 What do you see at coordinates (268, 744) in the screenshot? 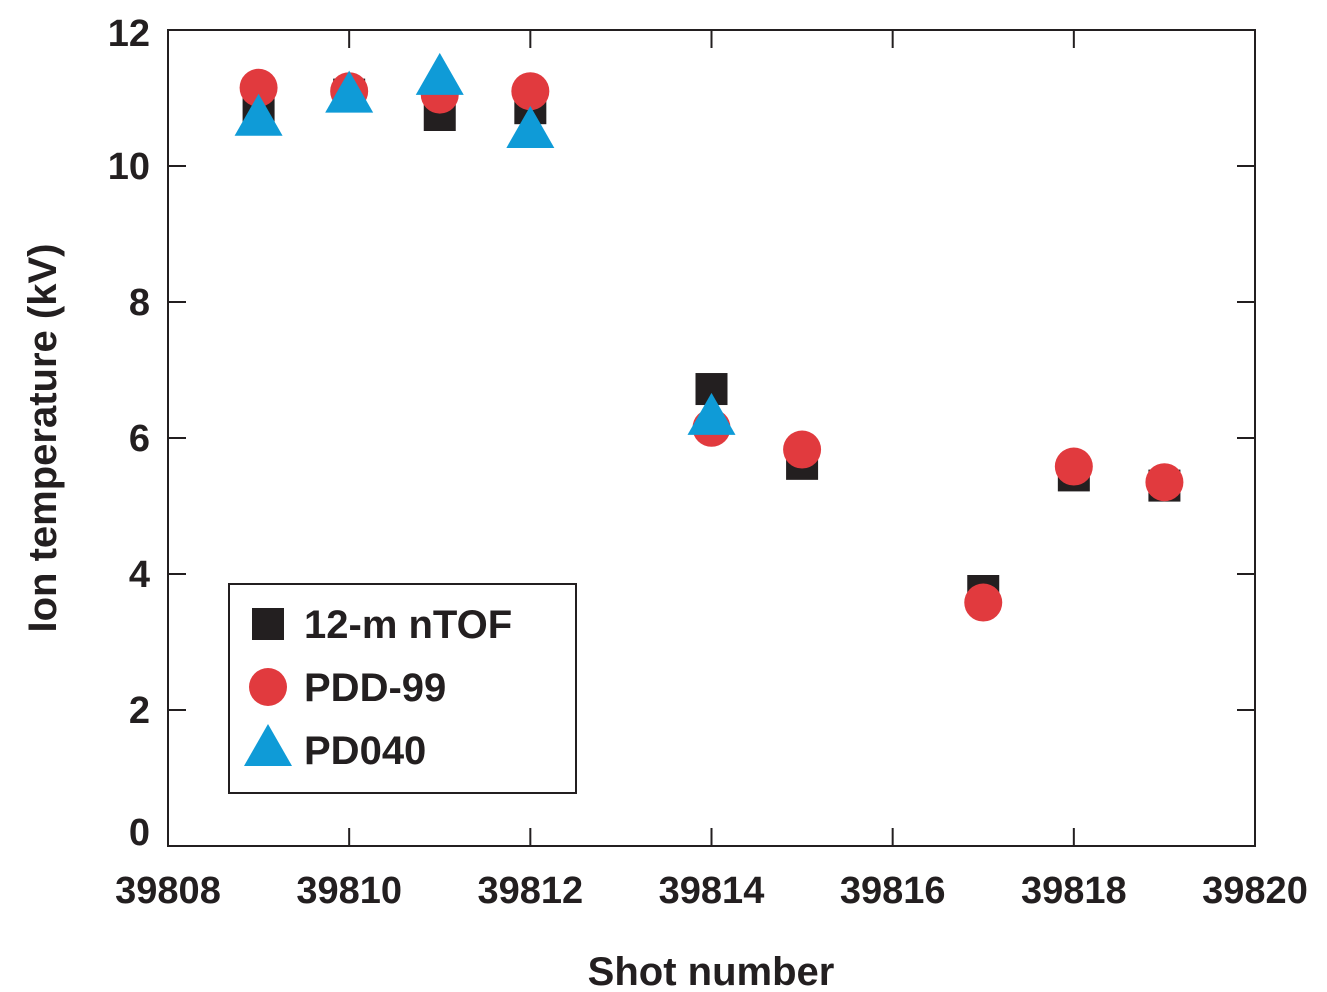
I see `legend-marker-triangle` at bounding box center [268, 744].